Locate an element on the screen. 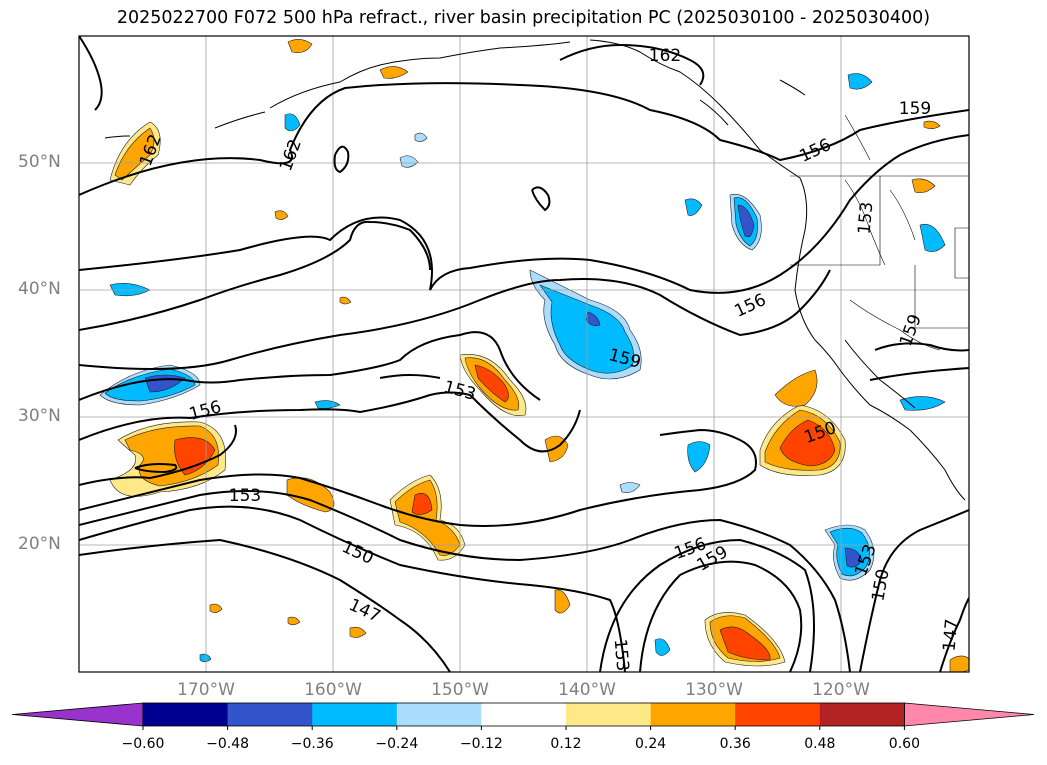 Image resolution: width=1047 pixels, height=765 pixels. colorbar is located at coordinates (523, 716).